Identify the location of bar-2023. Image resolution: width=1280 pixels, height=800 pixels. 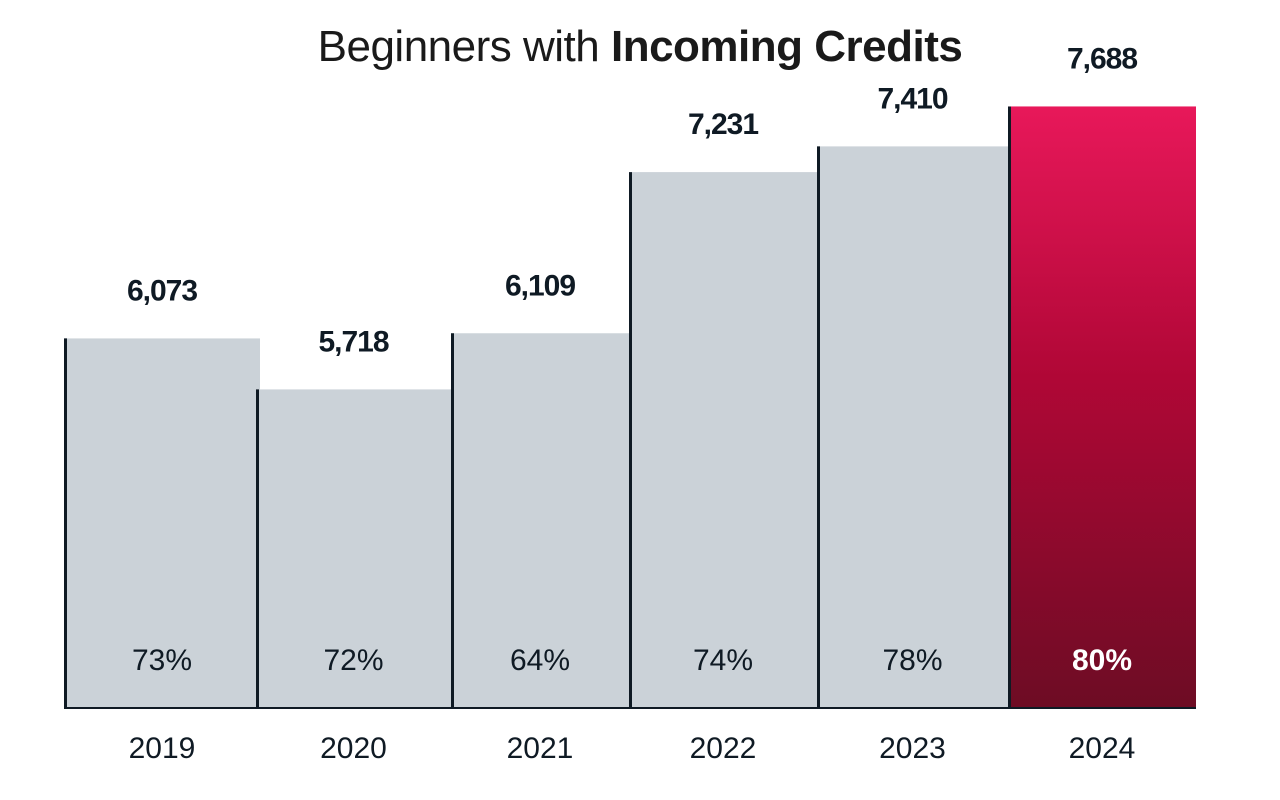
(912, 427).